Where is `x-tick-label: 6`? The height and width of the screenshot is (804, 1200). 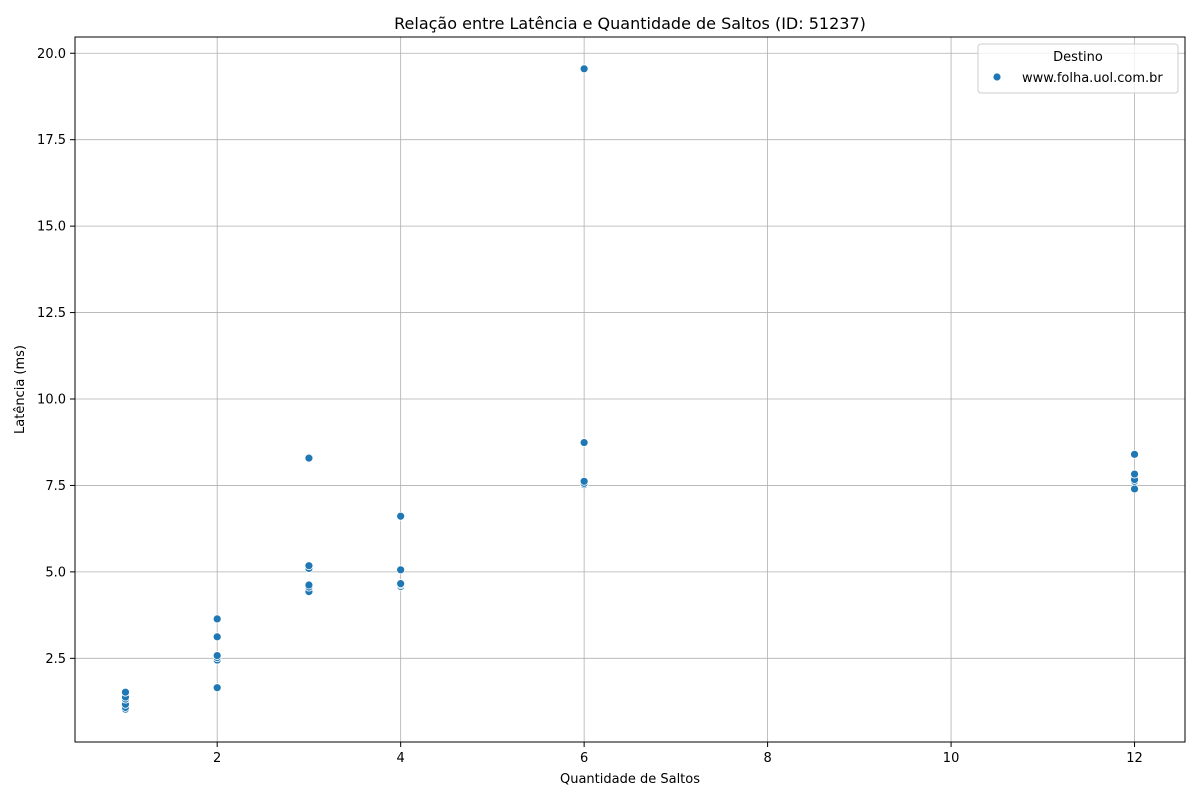
x-tick-label: 6 is located at coordinates (584, 758).